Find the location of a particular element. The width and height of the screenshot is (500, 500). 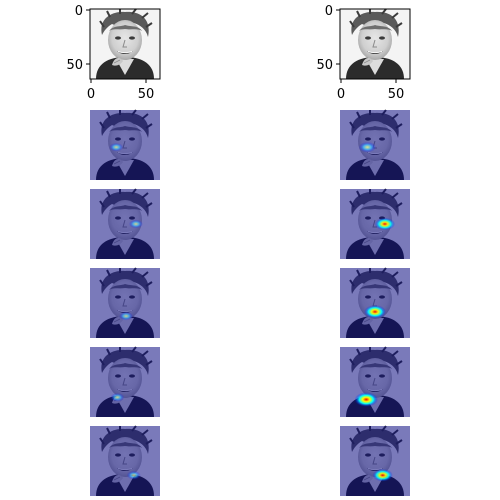

heatmap-panel-r3-c1 is located at coordinates (375, 303).